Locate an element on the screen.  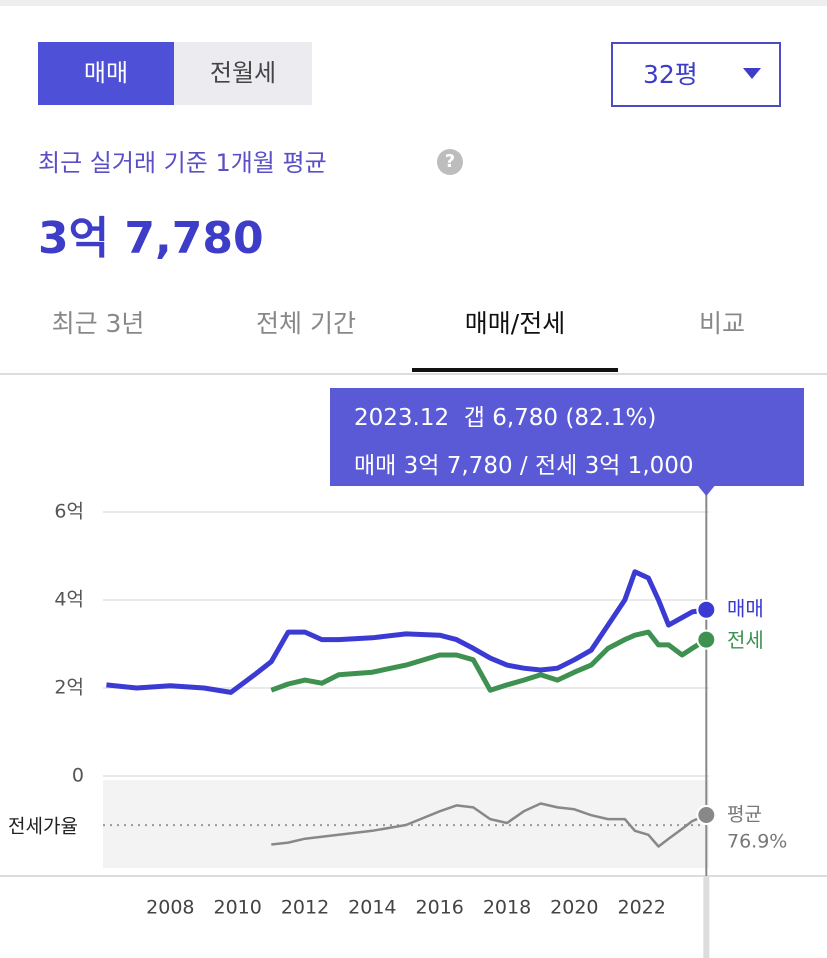
average-value: 76.9% is located at coordinates (757, 842).